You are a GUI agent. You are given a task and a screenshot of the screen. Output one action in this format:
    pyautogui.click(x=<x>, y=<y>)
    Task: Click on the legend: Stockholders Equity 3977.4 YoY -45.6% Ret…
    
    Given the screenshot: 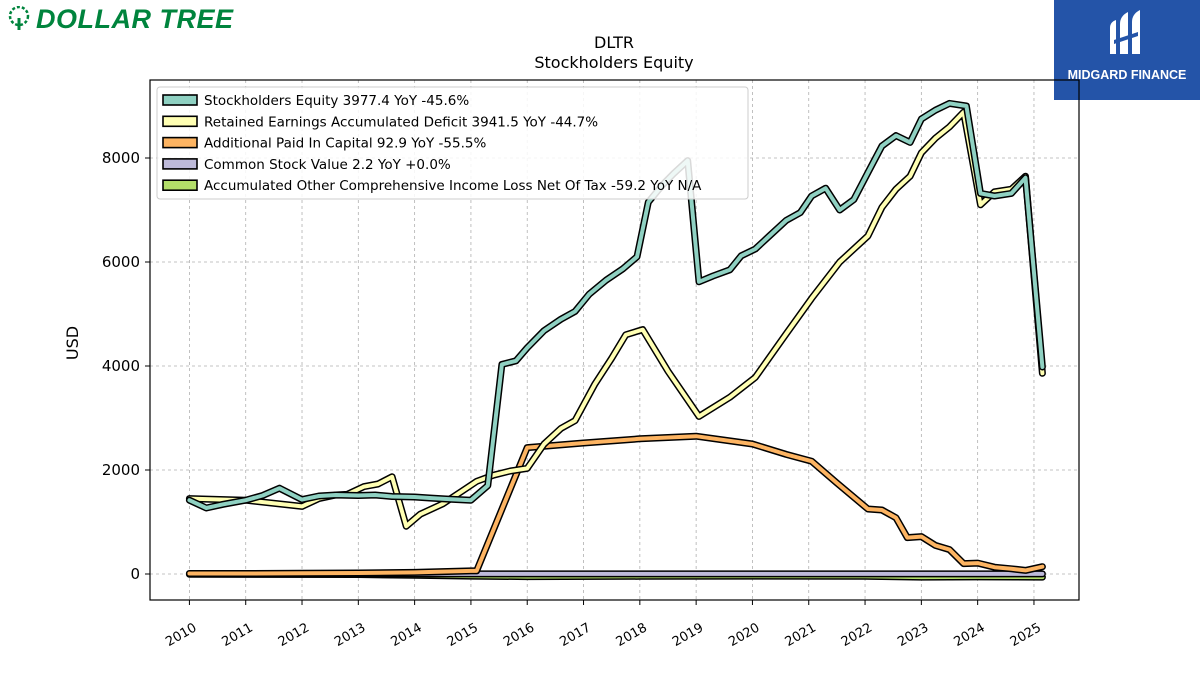 What is the action you would take?
    pyautogui.click(x=452, y=143)
    